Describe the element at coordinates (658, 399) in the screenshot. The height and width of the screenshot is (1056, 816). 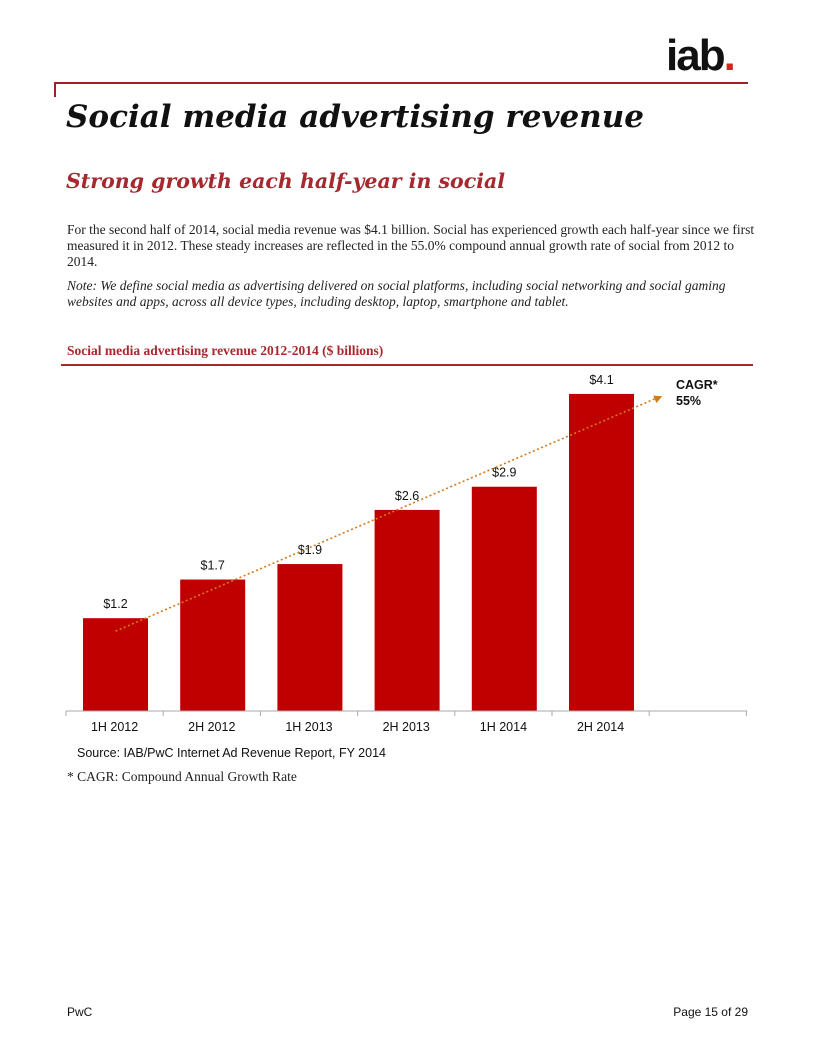
I see `trend-arrowhead` at that location.